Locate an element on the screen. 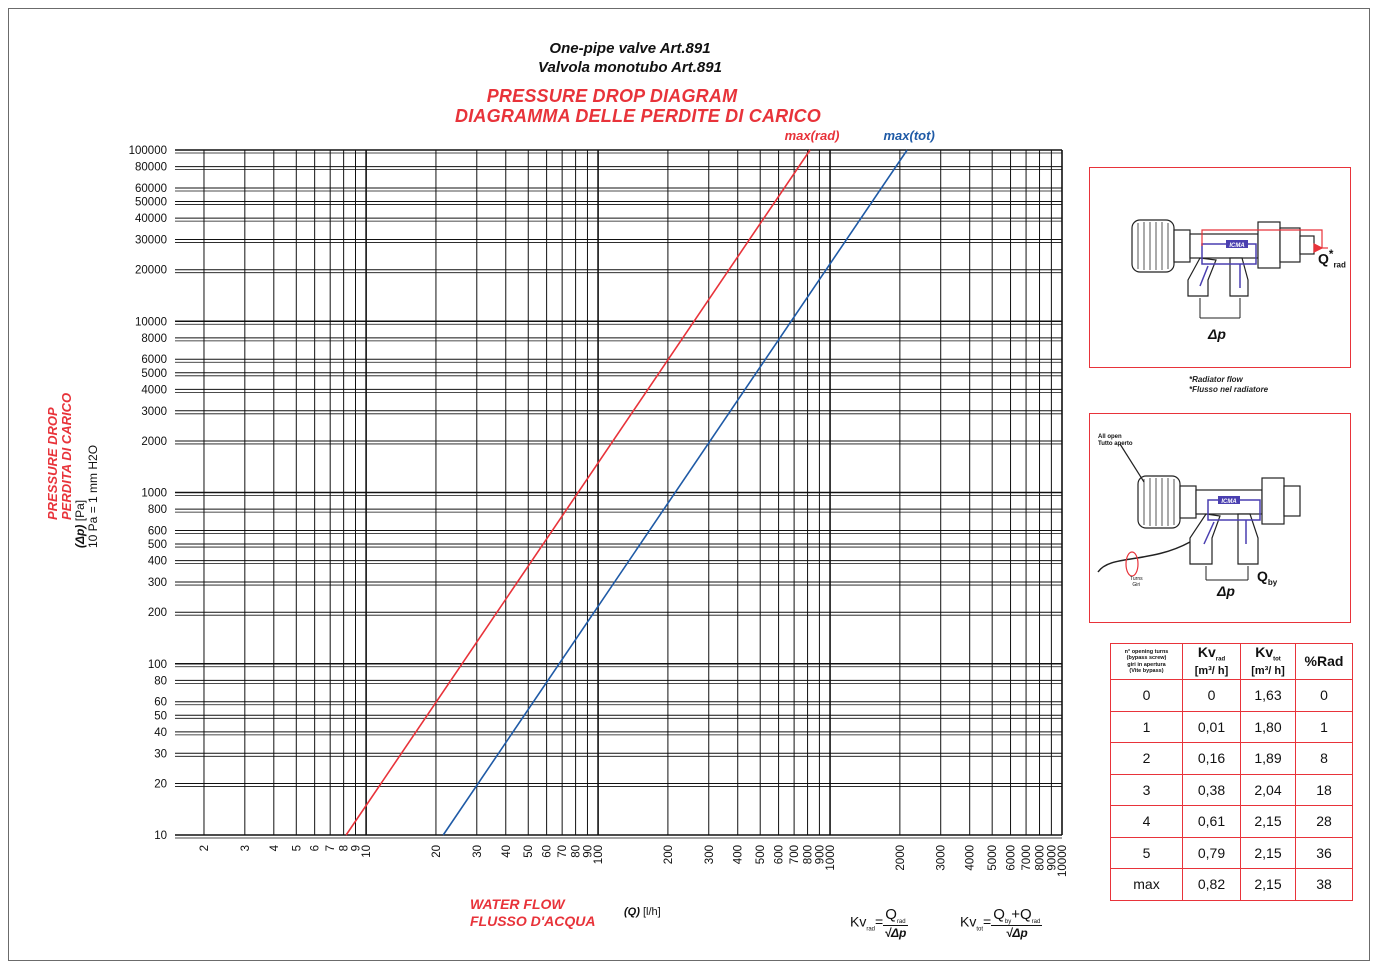 Image resolution: width=1378 pixels, height=969 pixels. x-tick-label: 100 is located at coordinates (599, 854).